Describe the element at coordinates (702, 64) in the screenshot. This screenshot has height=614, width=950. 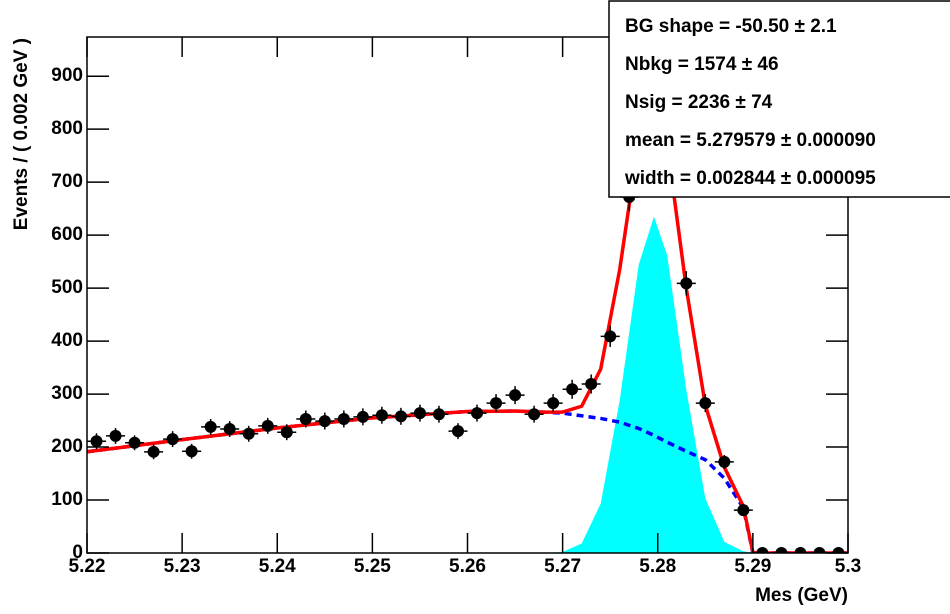
I see `stats-line: Nbkg = 1574 ± 46` at that location.